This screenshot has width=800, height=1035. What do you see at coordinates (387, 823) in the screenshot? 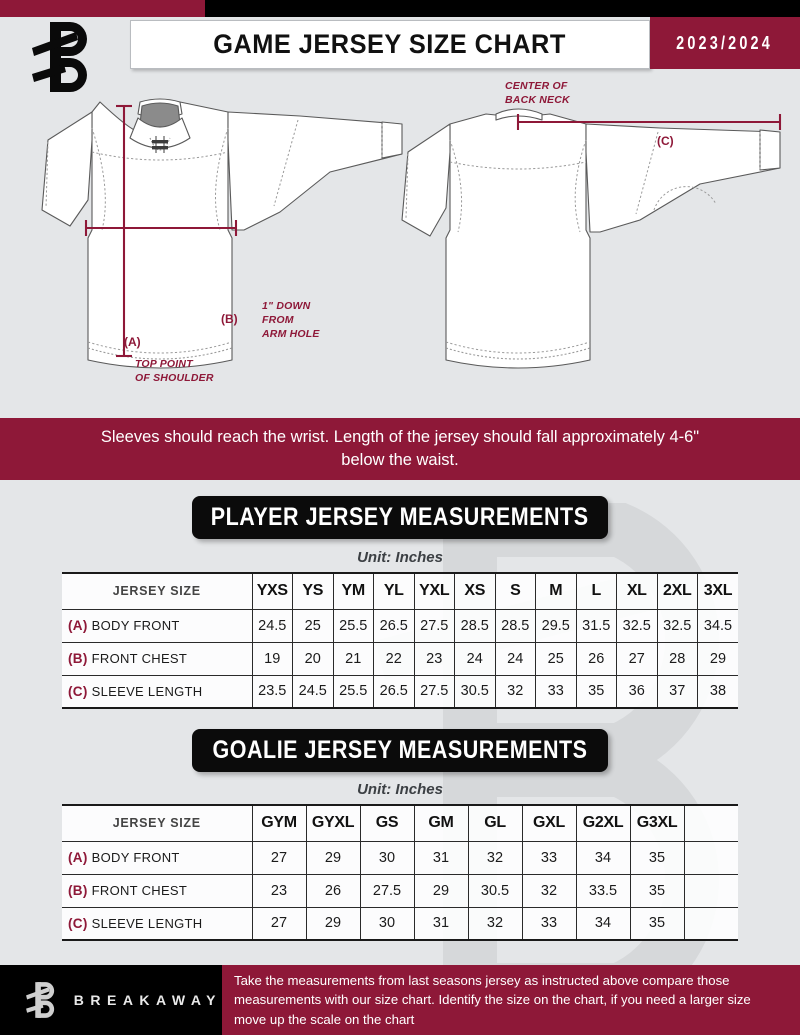
I see `column-header-size: GS` at bounding box center [387, 823].